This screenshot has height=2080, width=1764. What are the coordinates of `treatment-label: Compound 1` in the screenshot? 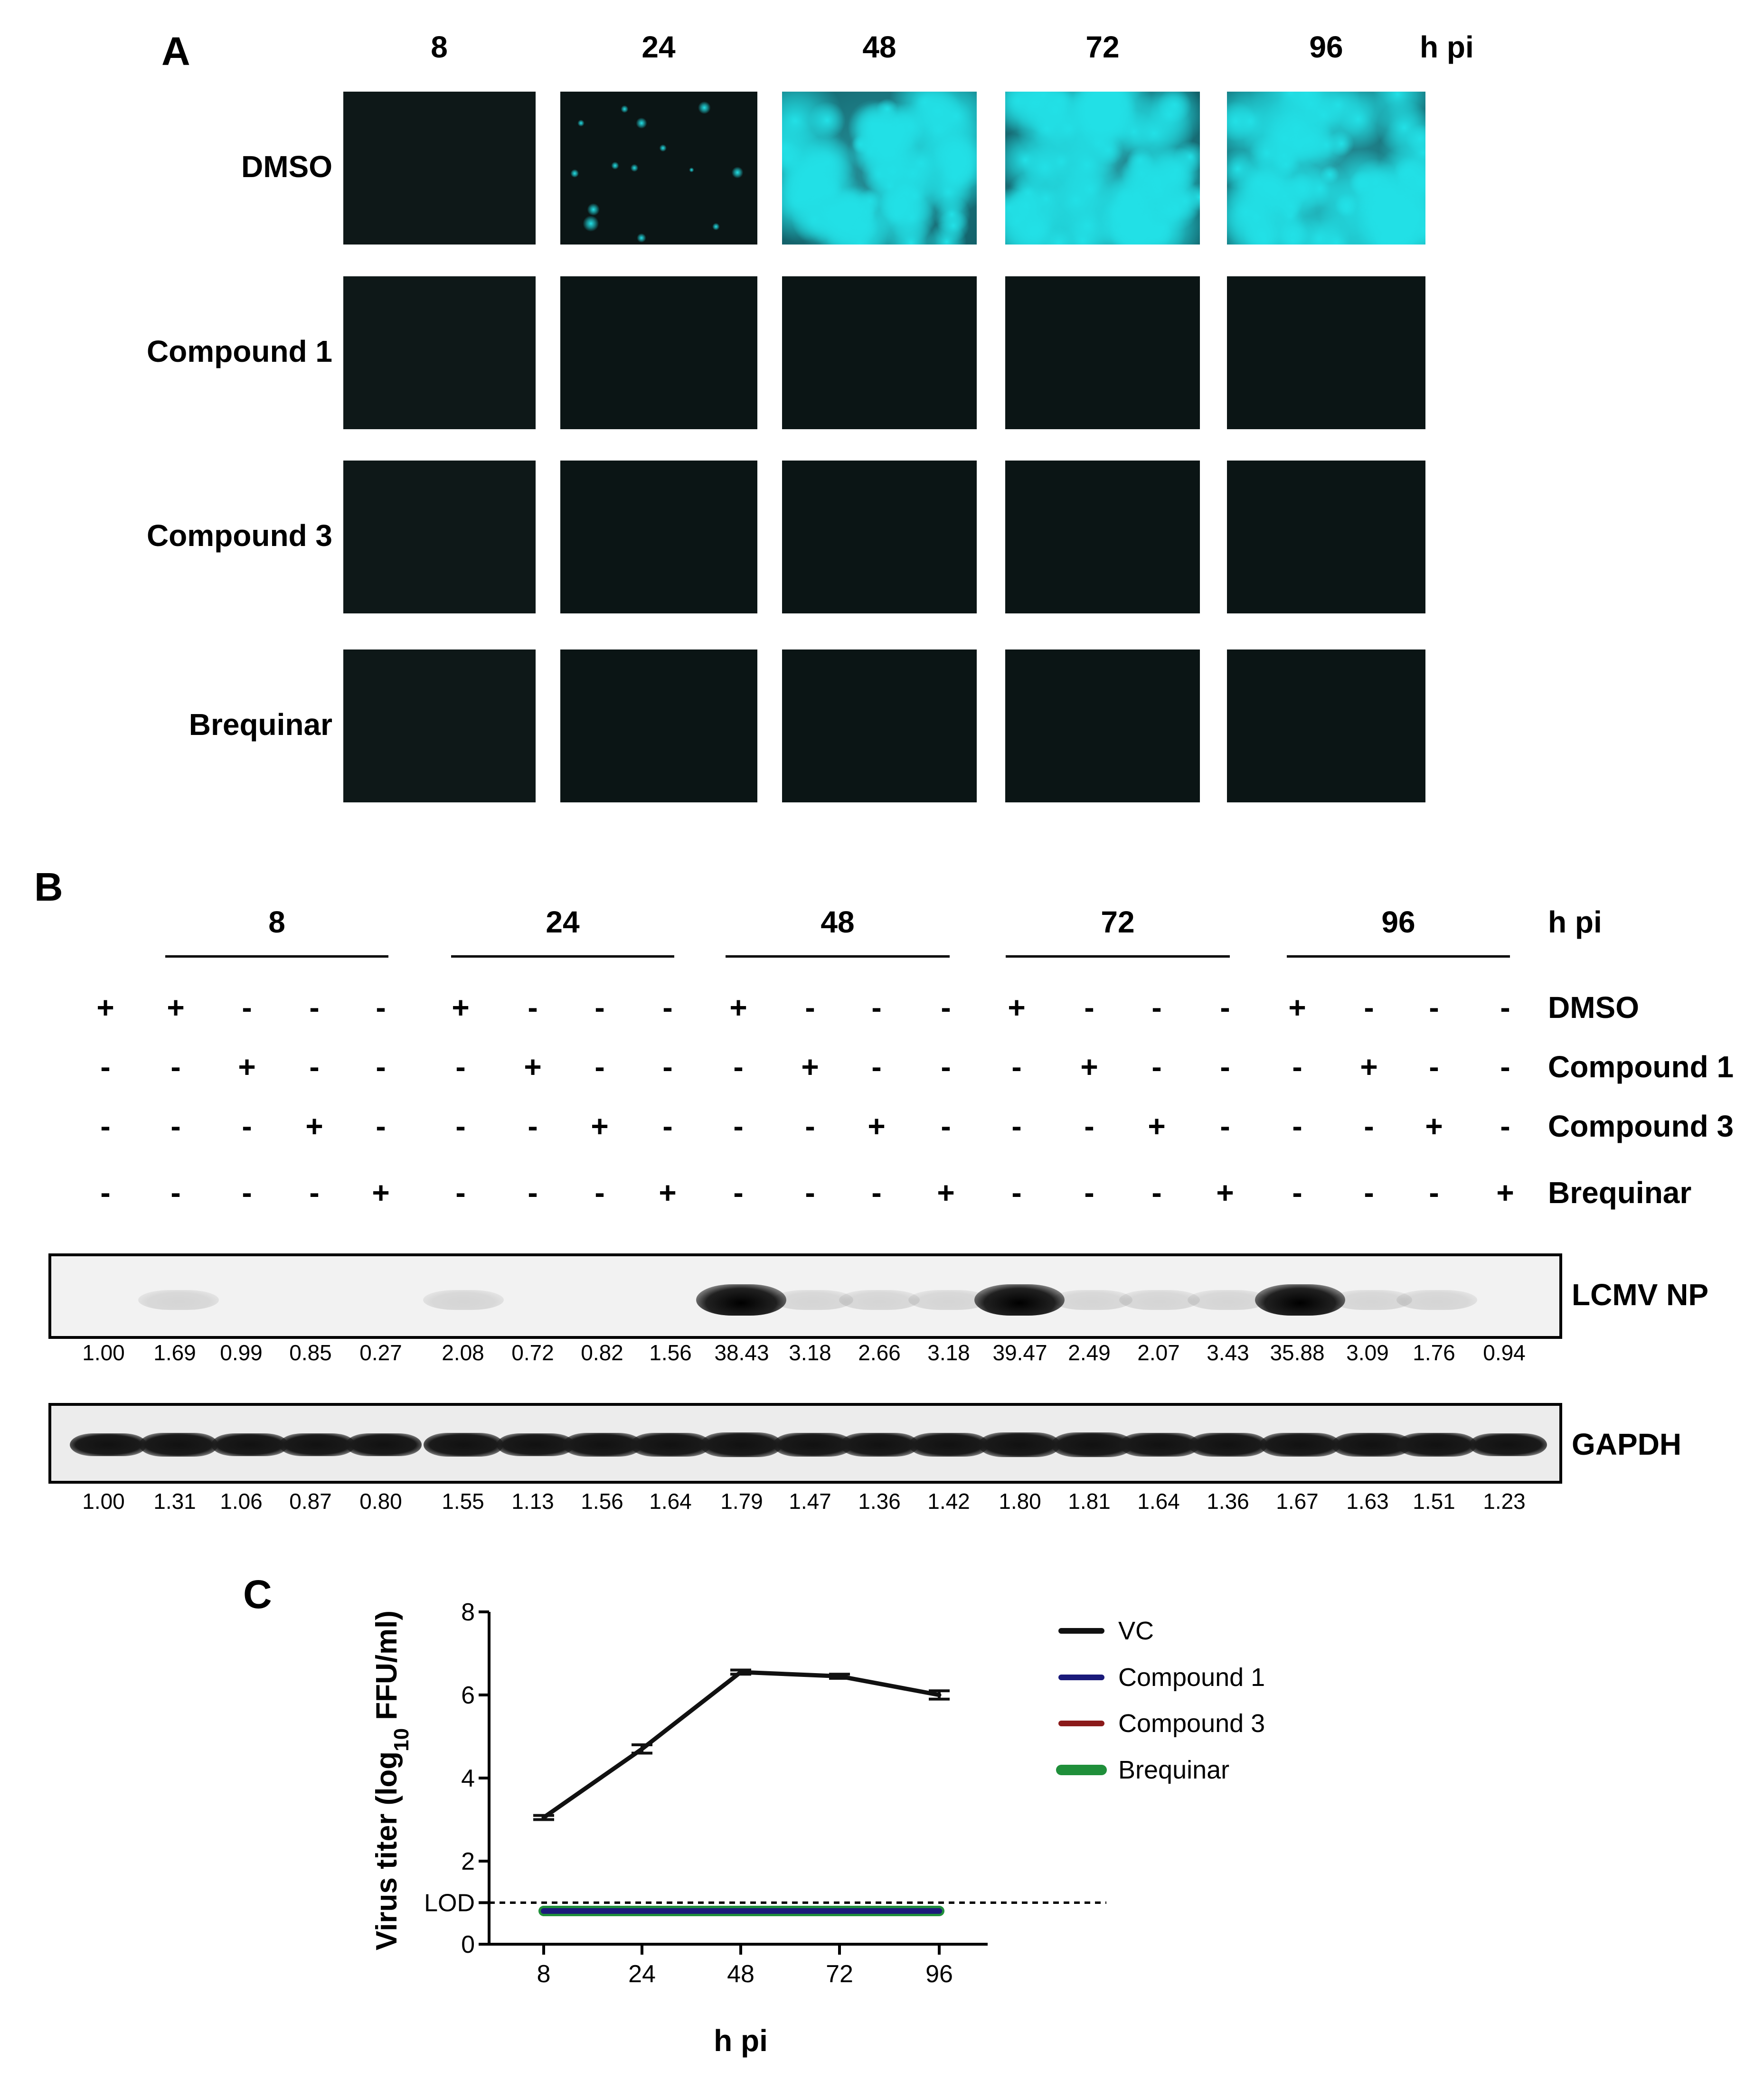 It's located at (1641, 1067).